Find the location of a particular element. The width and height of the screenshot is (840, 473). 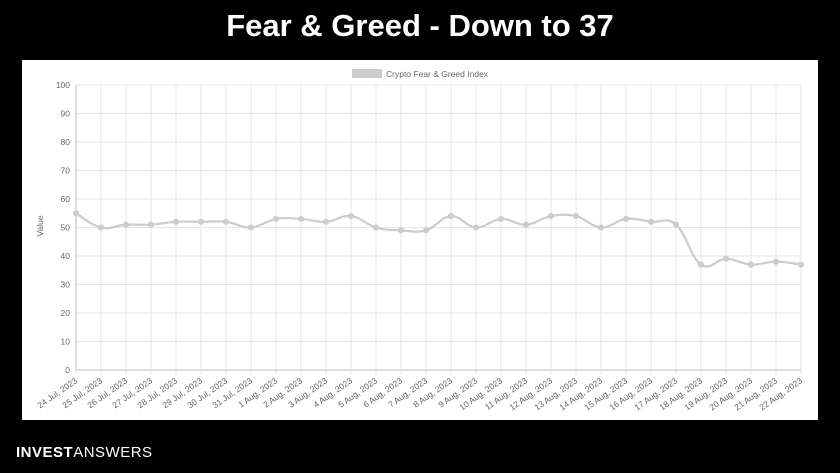

legend: Crypto Fear & Greed Index is located at coordinates (420, 74).